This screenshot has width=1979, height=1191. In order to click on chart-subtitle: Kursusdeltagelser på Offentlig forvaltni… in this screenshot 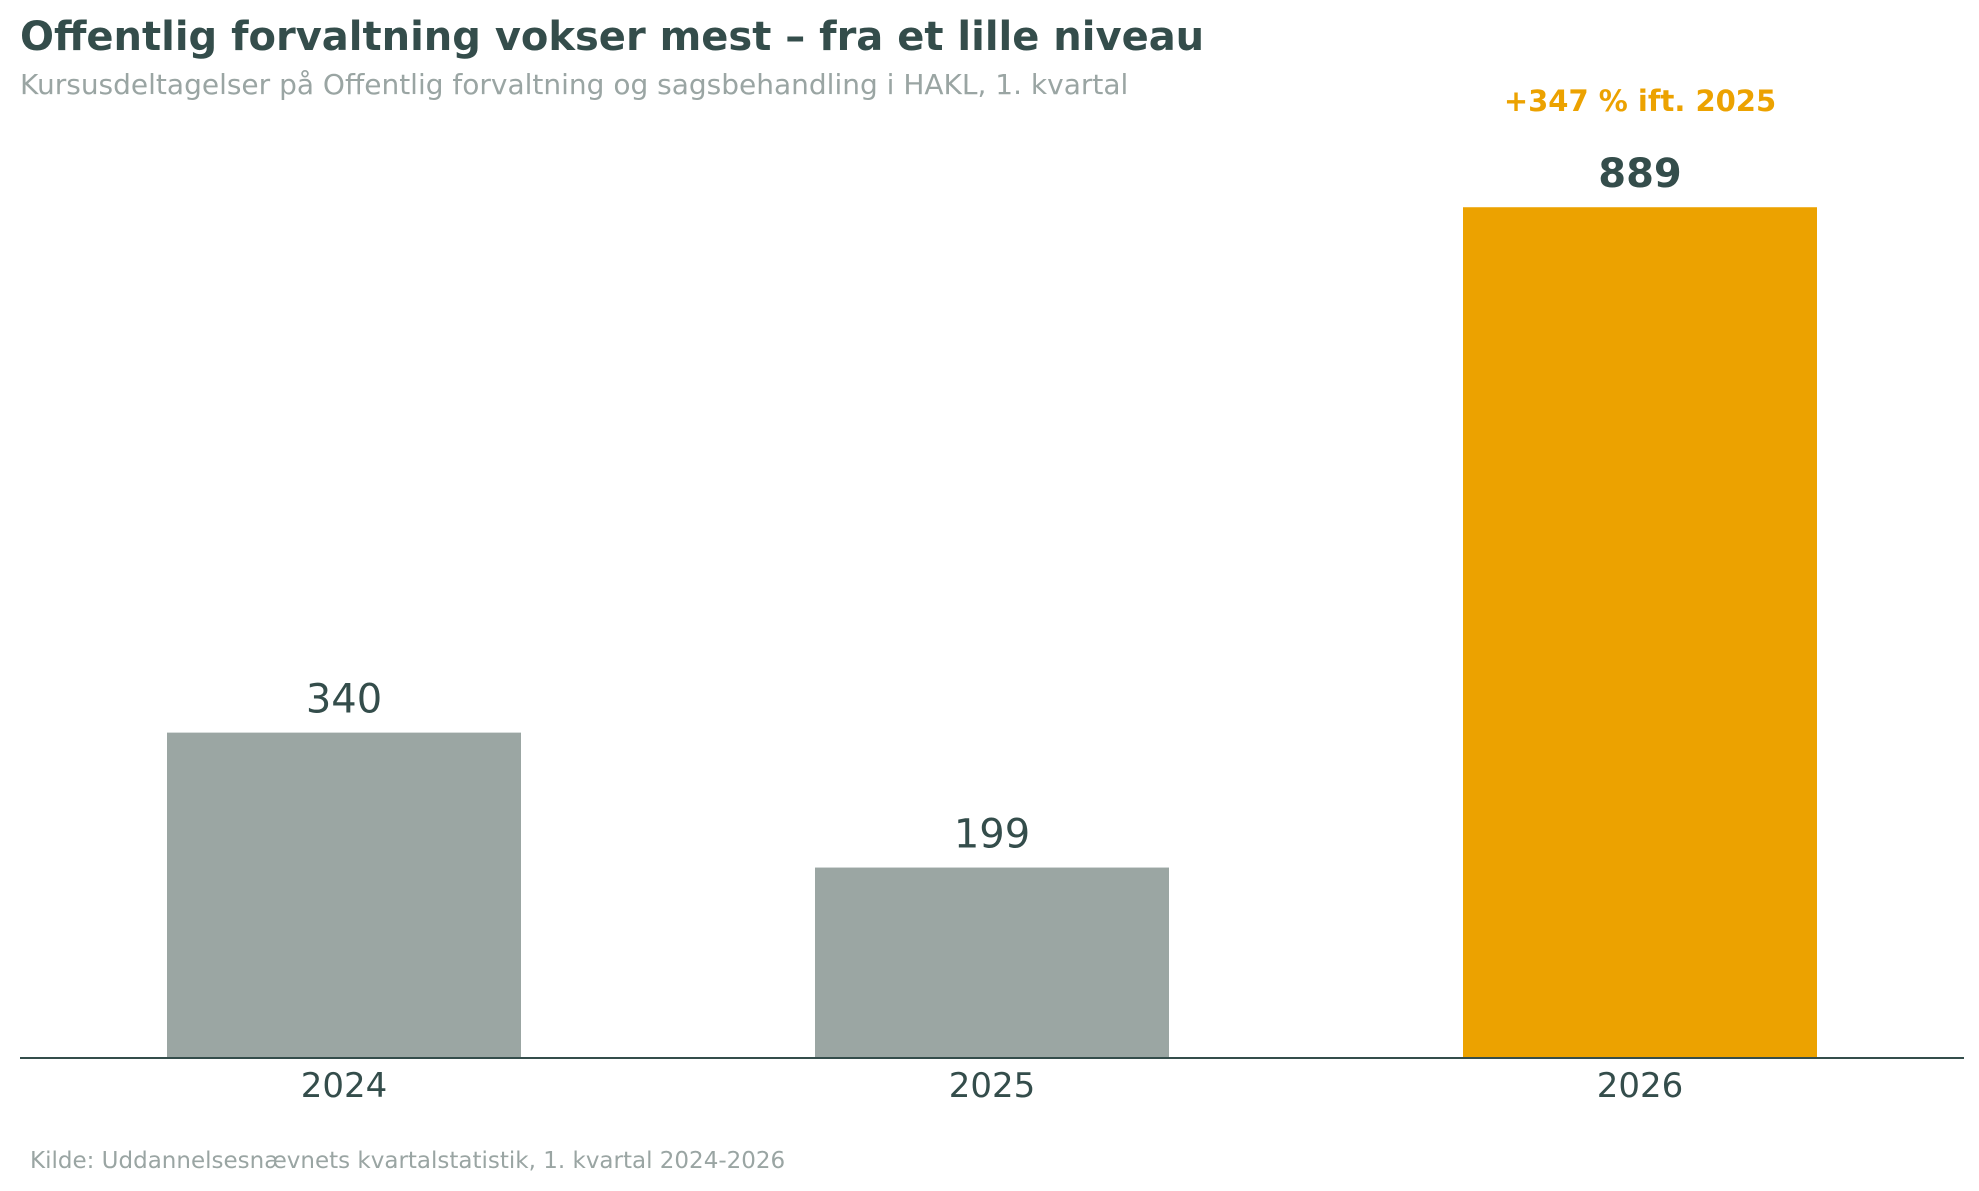, I will do `click(574, 84)`.